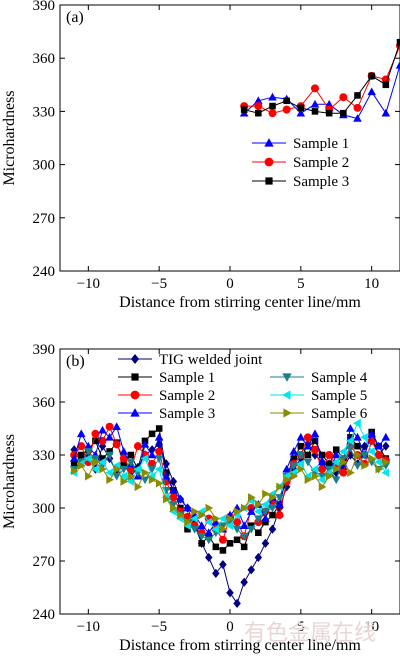 This screenshot has height=663, width=400. I want to click on legend-label: Sample 2, so click(321, 163).